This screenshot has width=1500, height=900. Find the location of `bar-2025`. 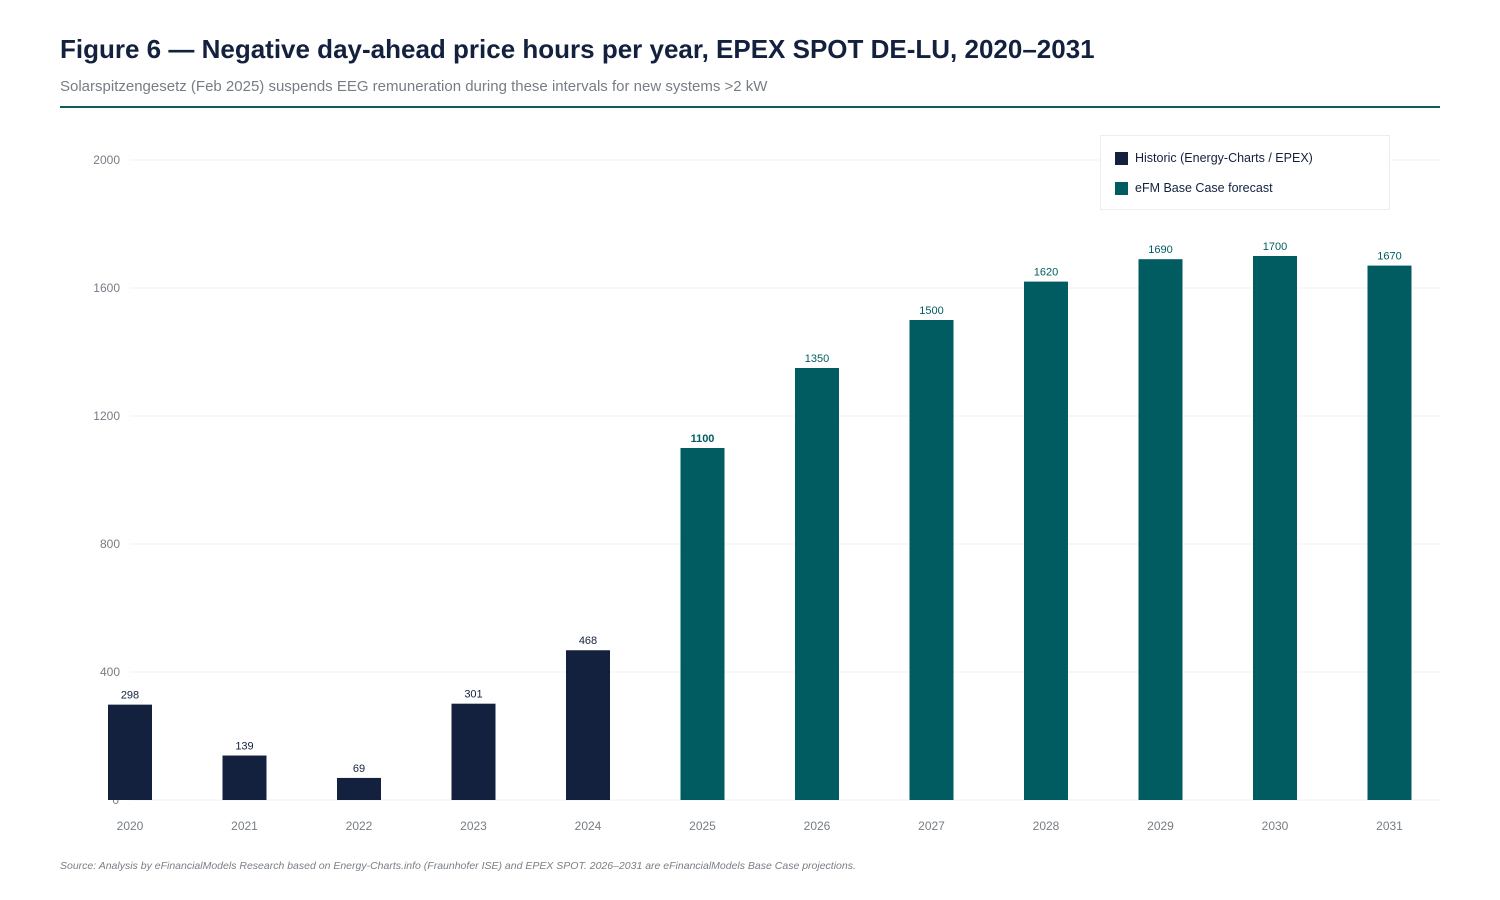

bar-2025 is located at coordinates (702, 624).